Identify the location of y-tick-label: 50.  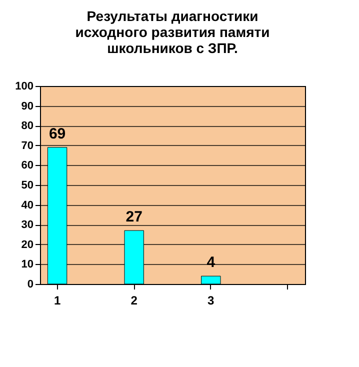
(27, 186).